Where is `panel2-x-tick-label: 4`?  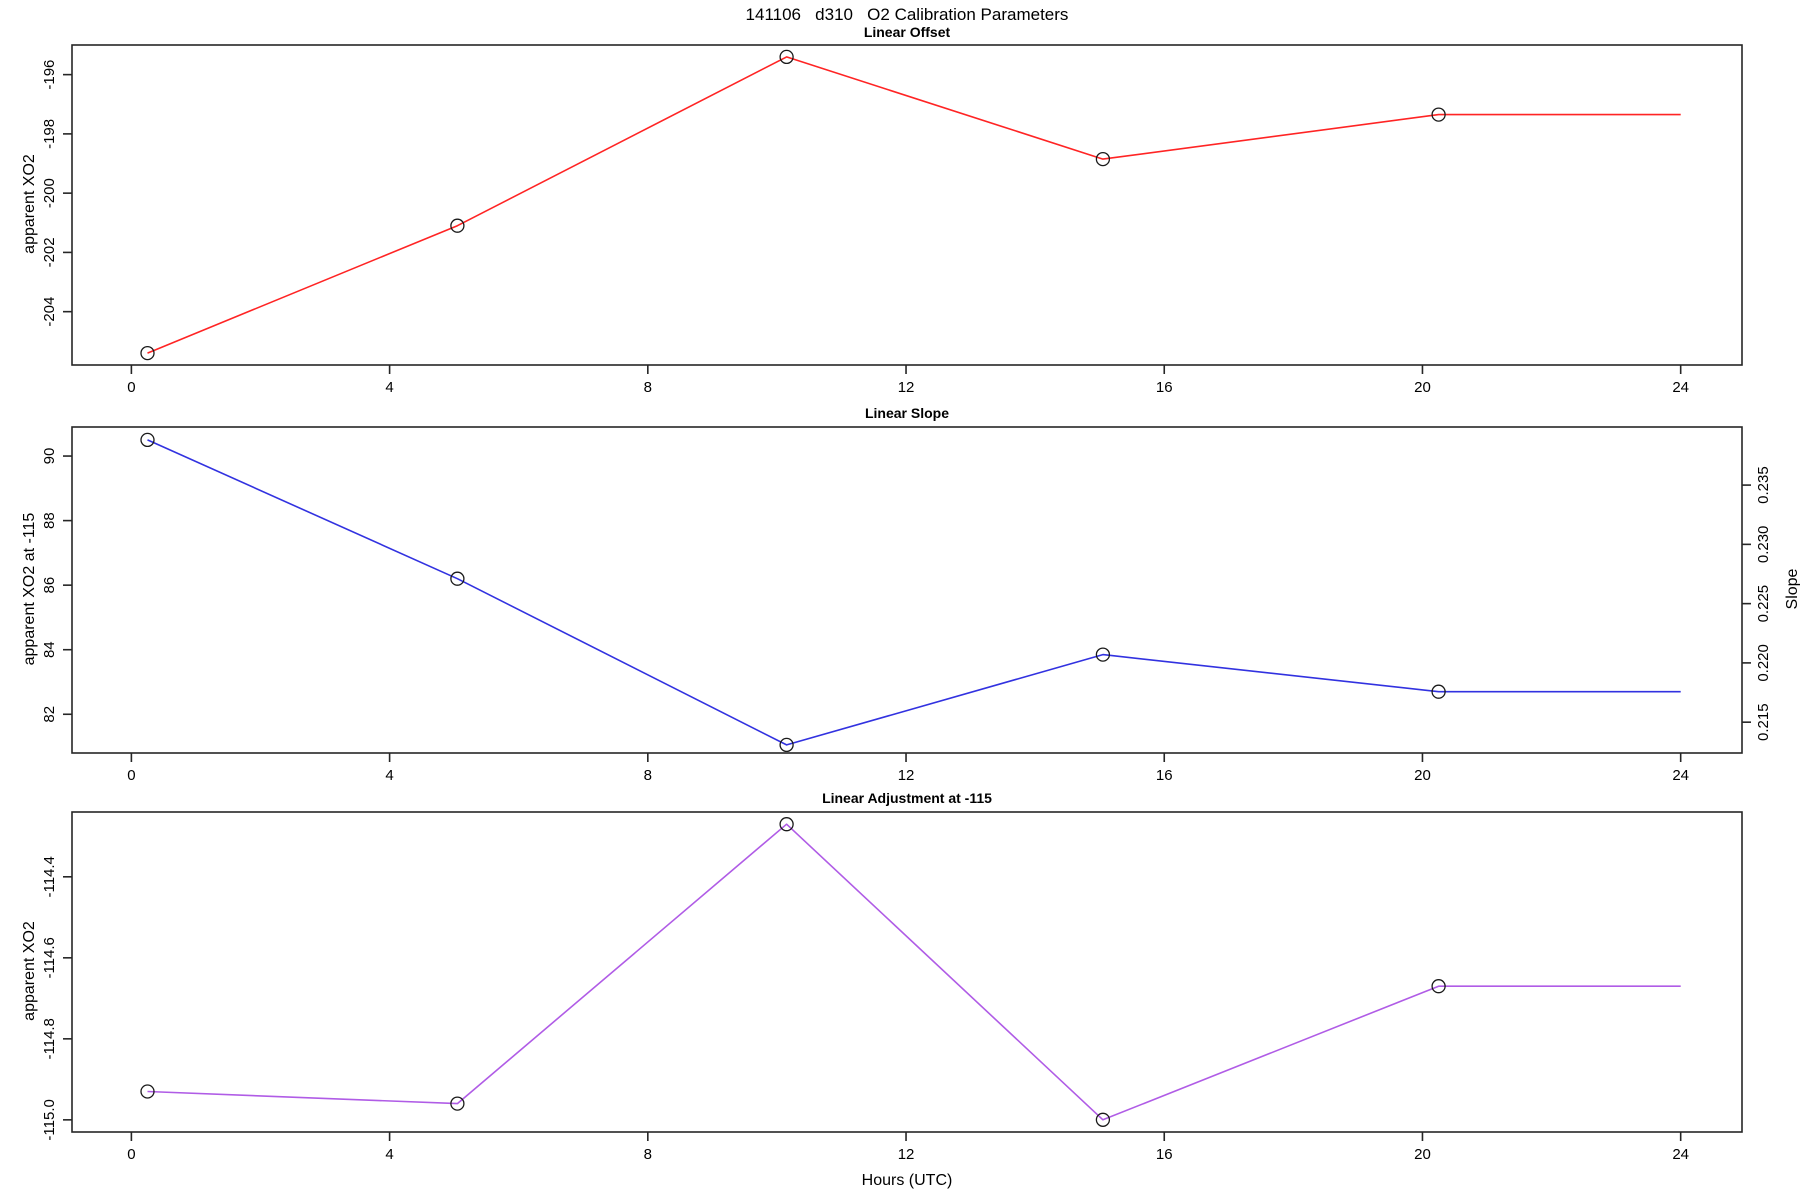 panel2-x-tick-label: 4 is located at coordinates (389, 775).